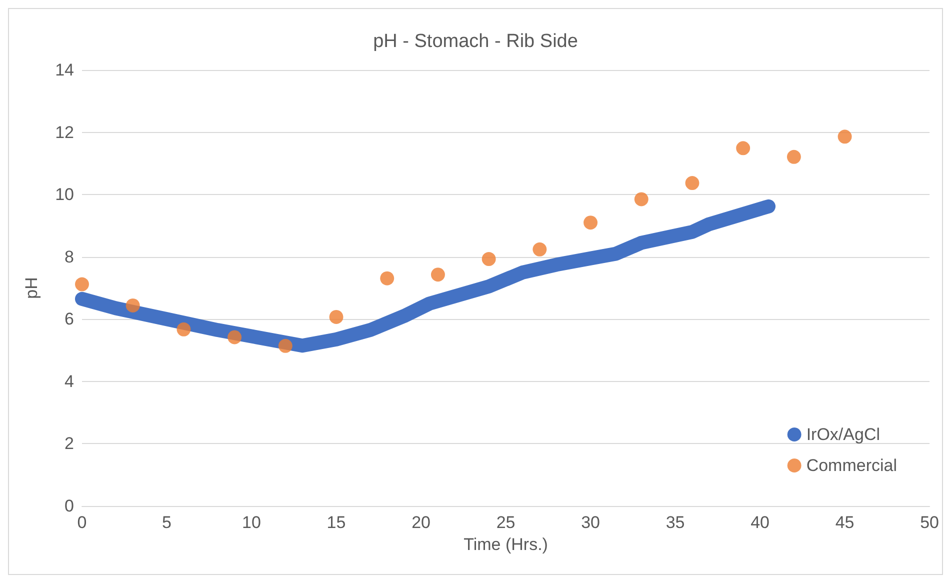  Describe the element at coordinates (760, 522) in the screenshot. I see `x-tick-label: 40` at that location.